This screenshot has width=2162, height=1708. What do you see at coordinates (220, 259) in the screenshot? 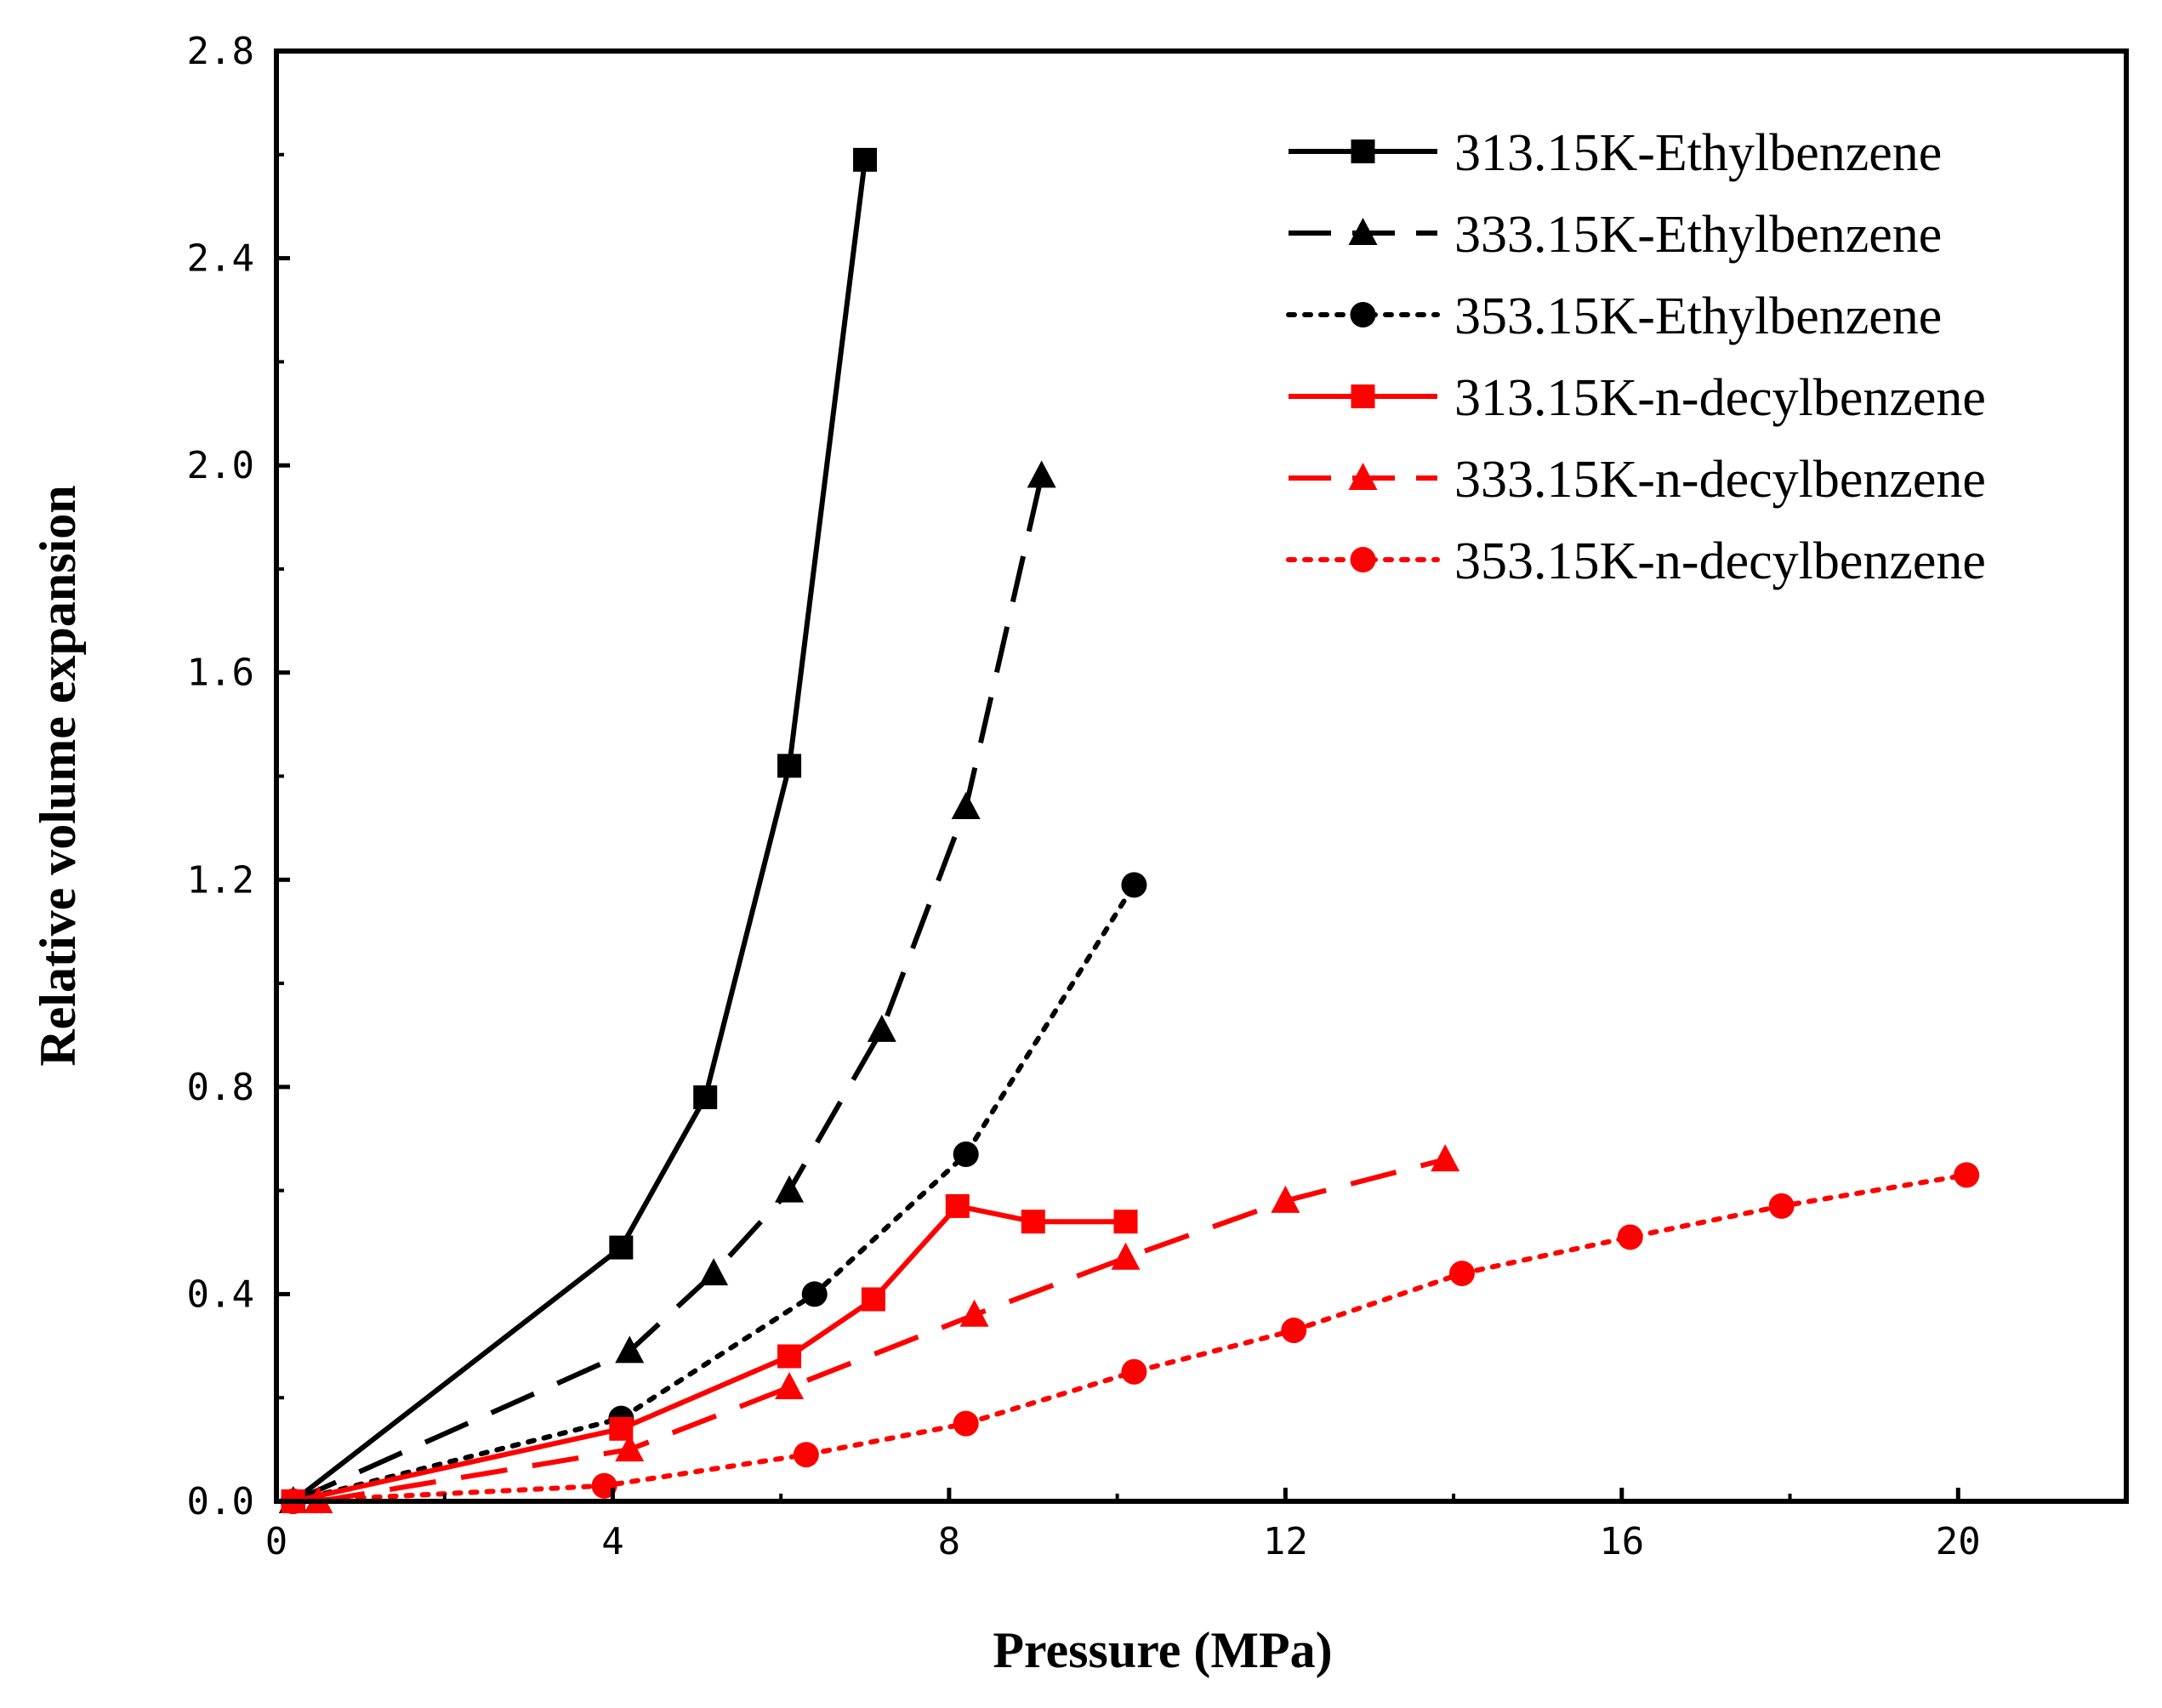
I see `y-tick-label: 2.4` at bounding box center [220, 259].